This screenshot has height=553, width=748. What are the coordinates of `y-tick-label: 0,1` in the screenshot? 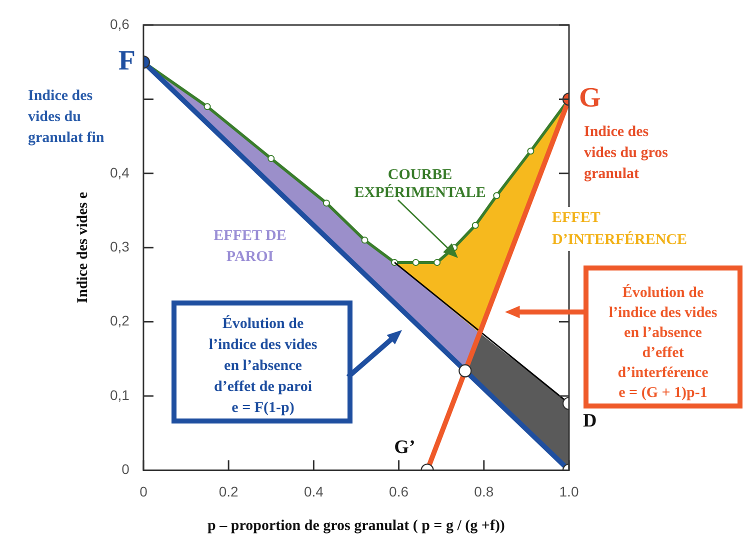 It's located at (120, 394).